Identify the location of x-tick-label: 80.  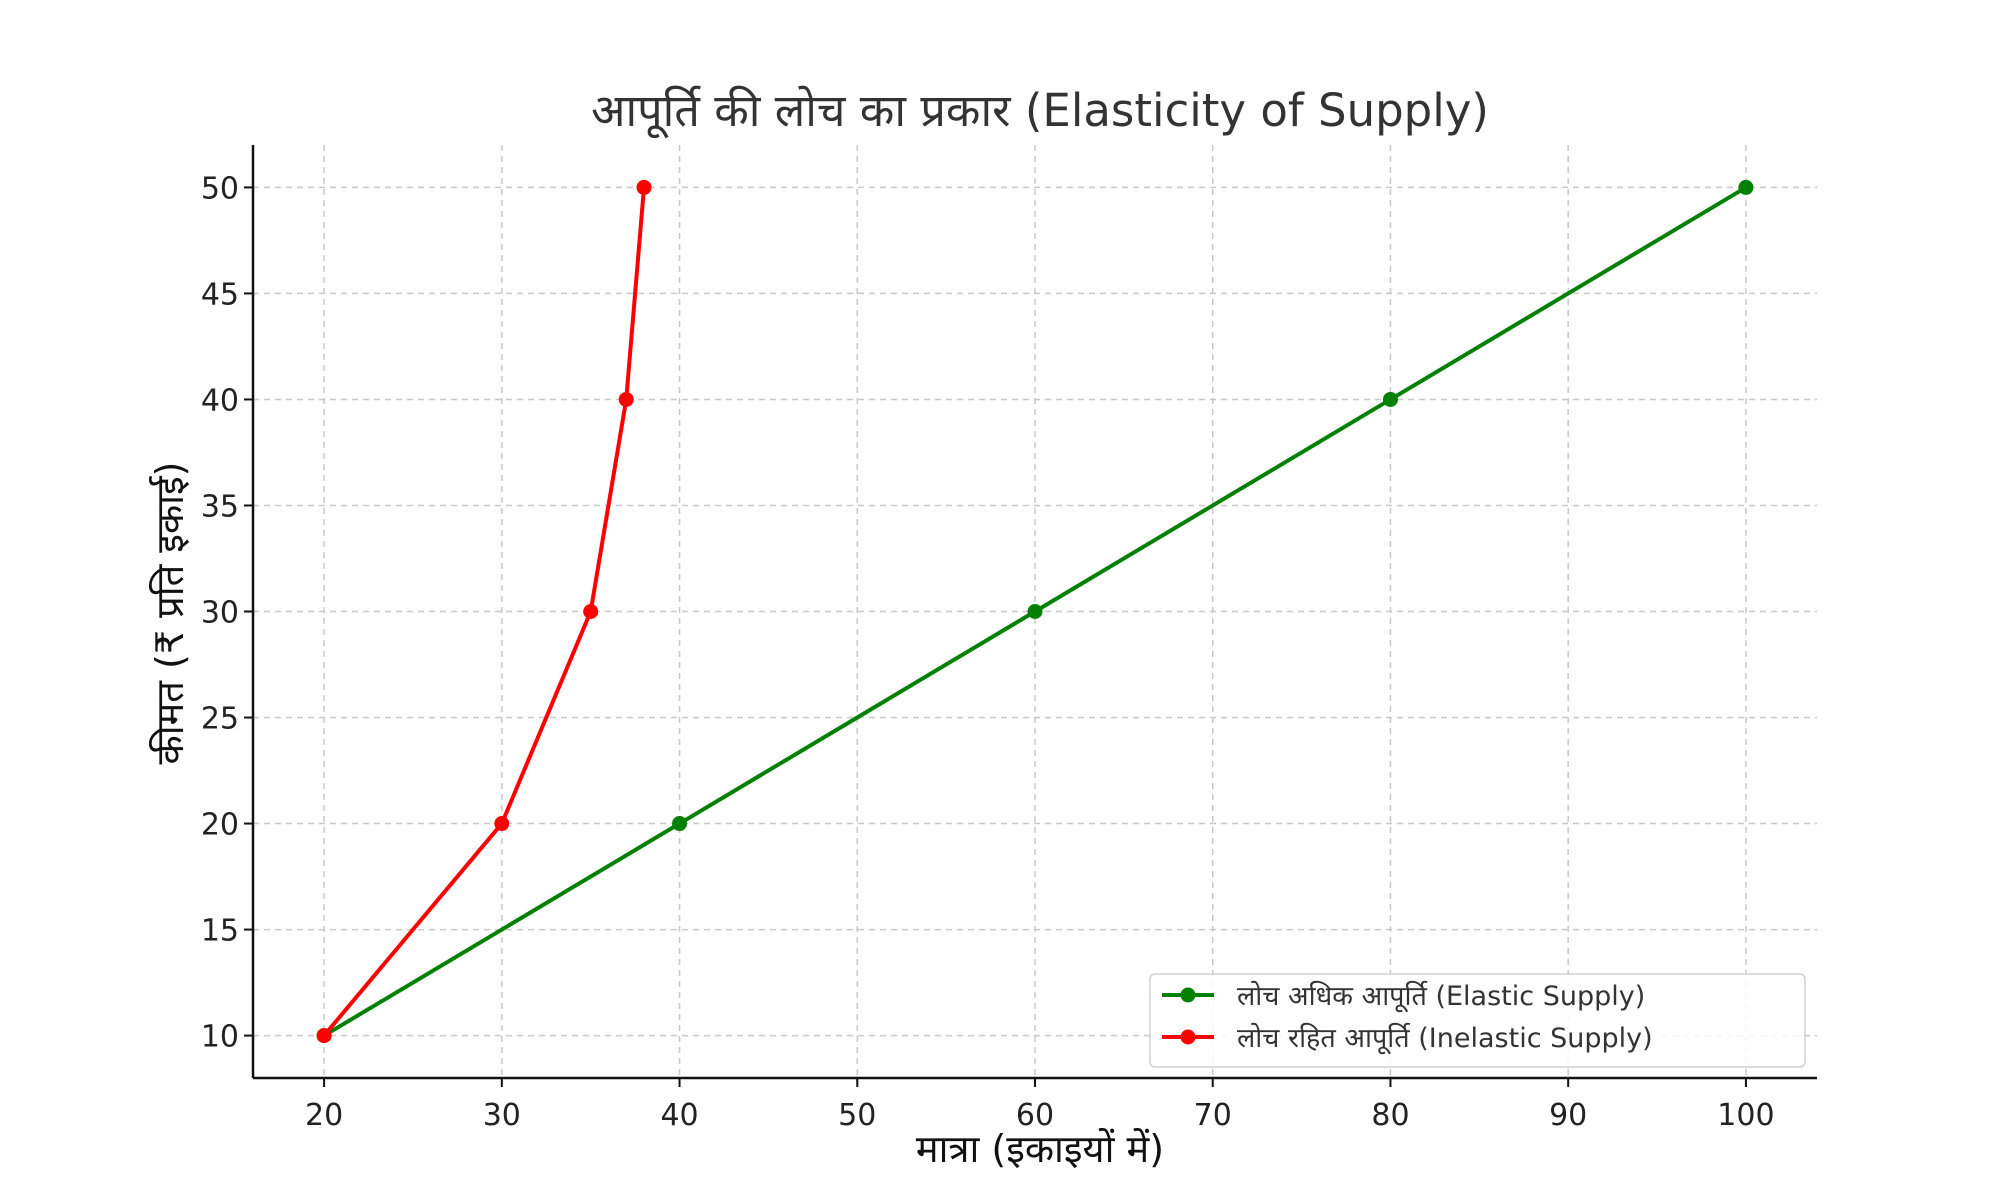
(1390, 1115).